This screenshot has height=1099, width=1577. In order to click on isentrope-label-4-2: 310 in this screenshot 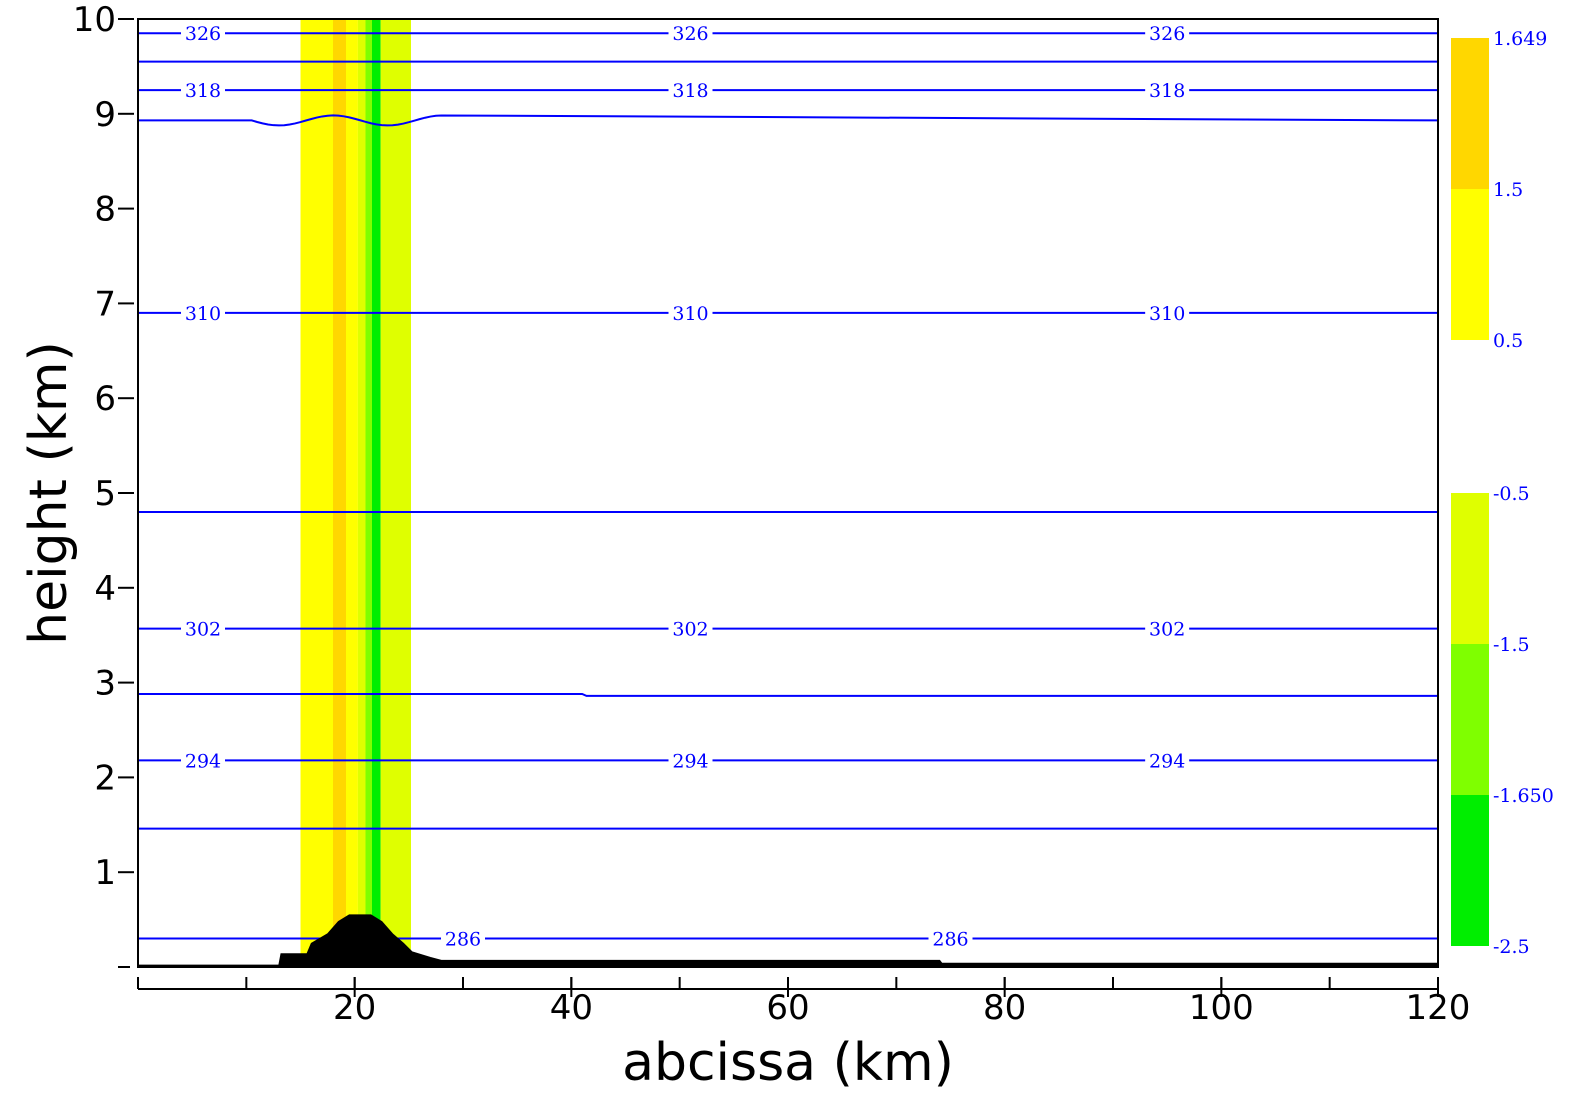, I will do `click(1167, 314)`.